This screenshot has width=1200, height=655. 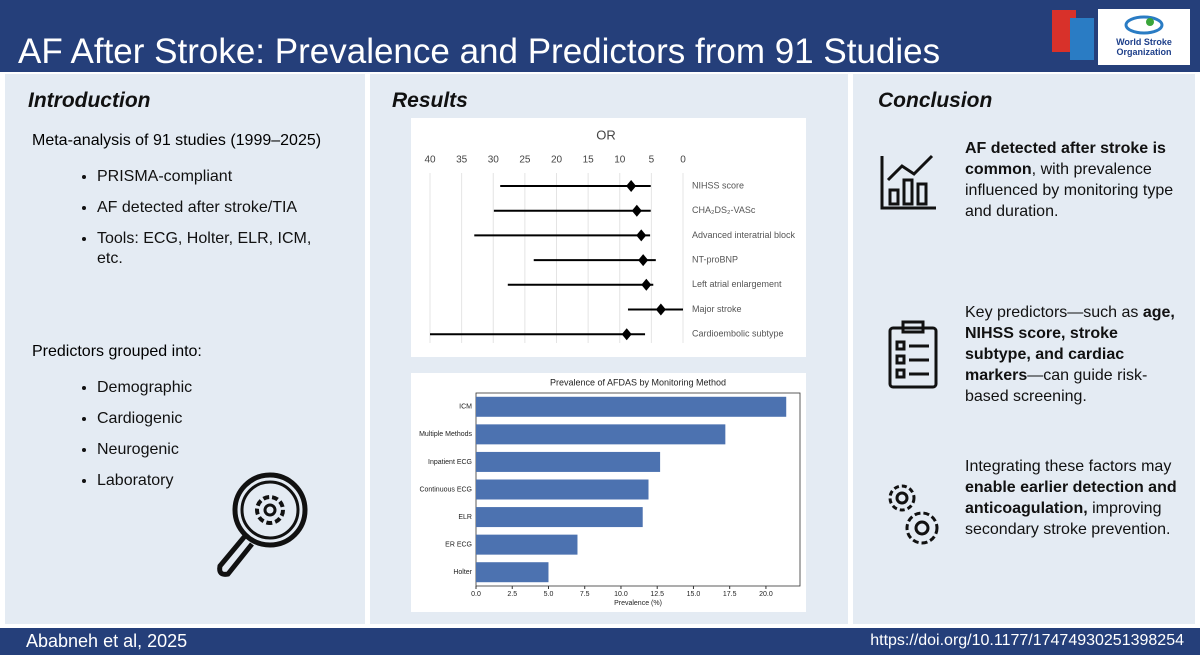 I want to click on predictors-lead: Predictors grouped into:, so click(x=117, y=351).